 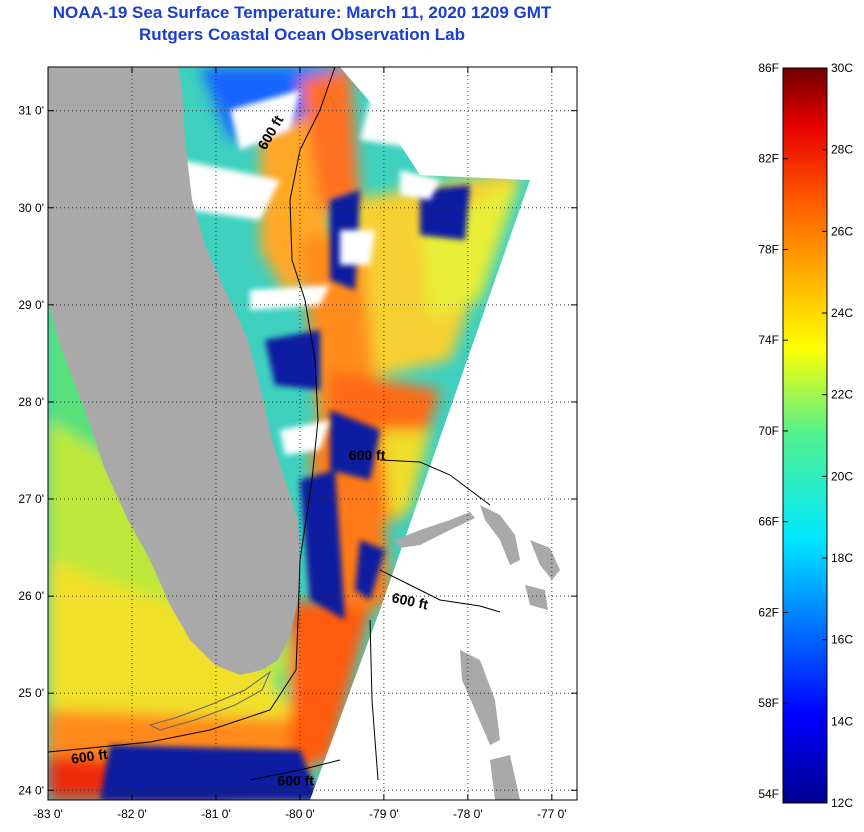 What do you see at coordinates (768, 68) in the screenshot?
I see `colorbar-label-f: 86F` at bounding box center [768, 68].